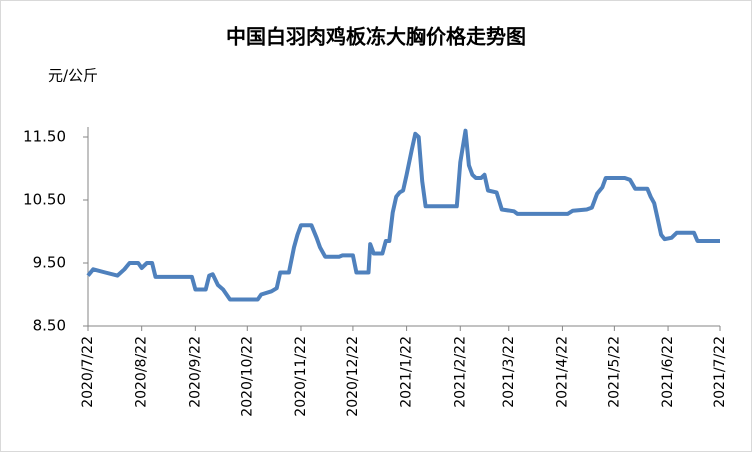  I want to click on x-tick-label: 2021/5/22, so click(614, 372).